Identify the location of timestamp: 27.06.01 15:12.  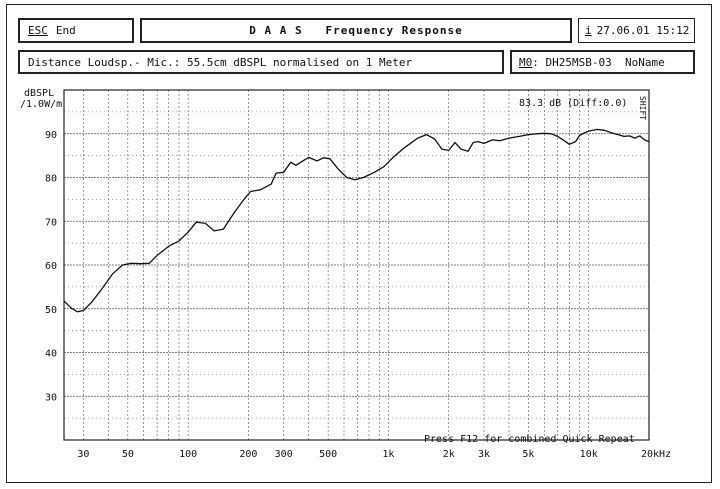
(643, 30).